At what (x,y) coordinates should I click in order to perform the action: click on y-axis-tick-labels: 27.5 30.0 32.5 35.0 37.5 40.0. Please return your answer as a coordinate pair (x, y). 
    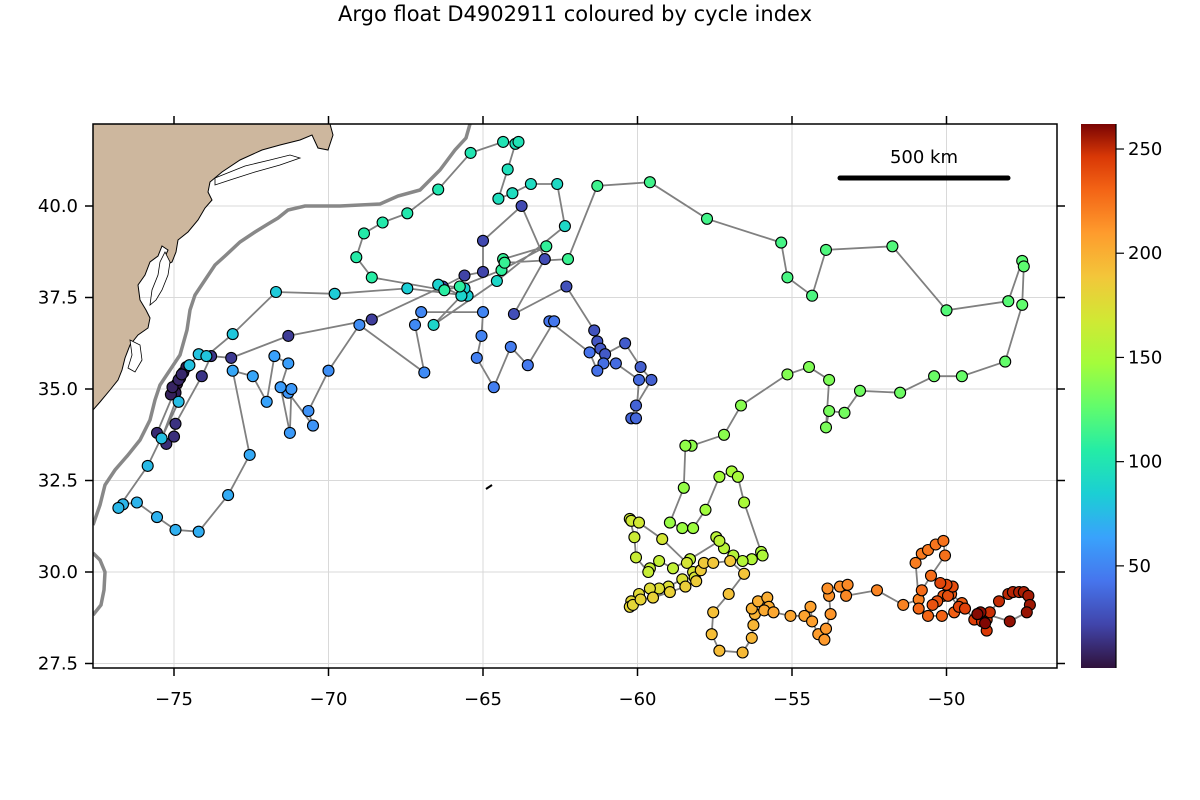
    Looking at the image, I should click on (58, 435).